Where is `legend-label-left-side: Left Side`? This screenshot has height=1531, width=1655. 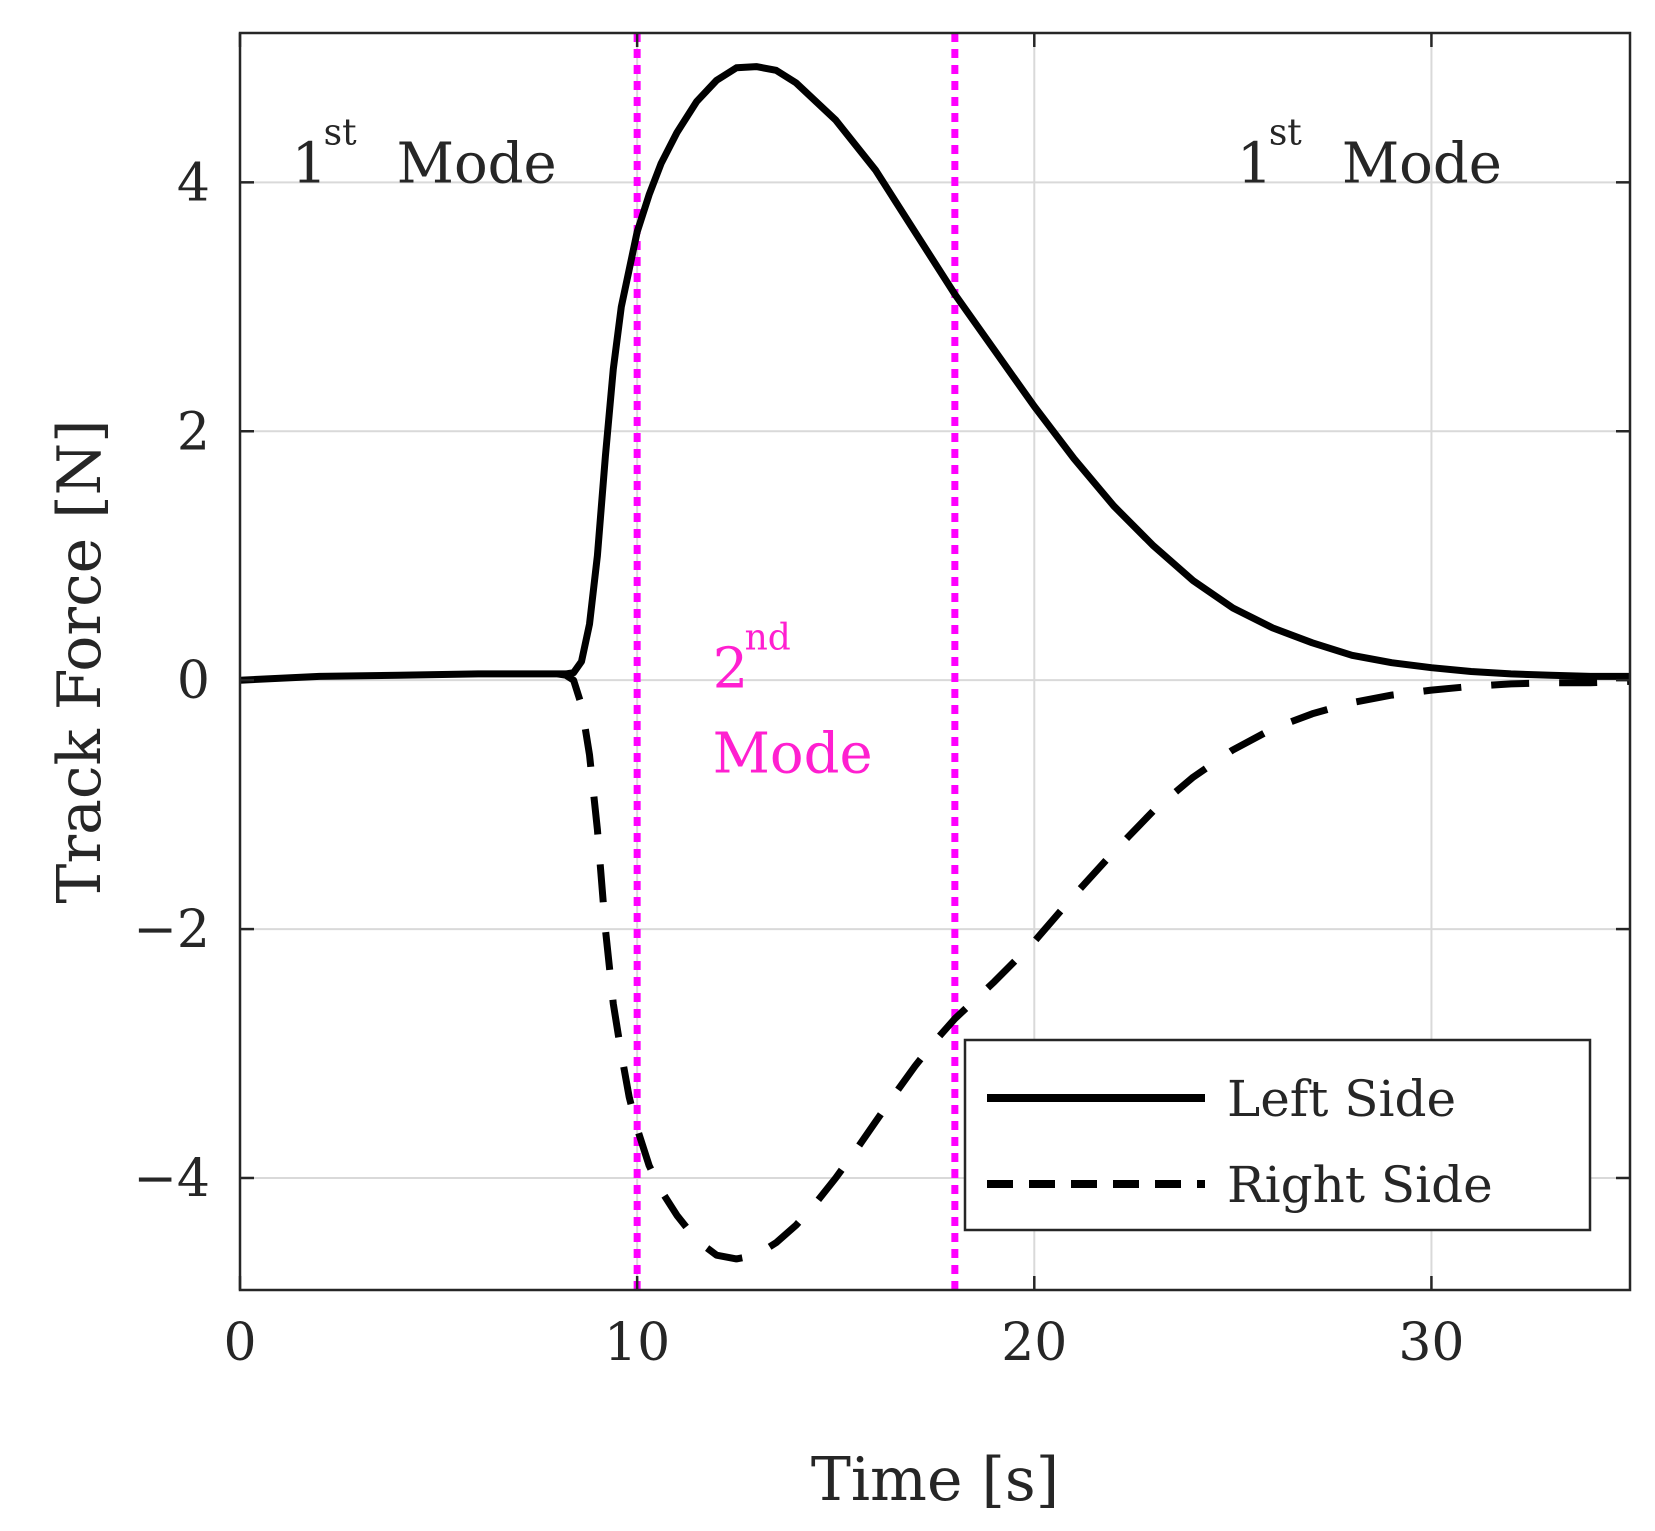 legend-label-left-side: Left Side is located at coordinates (1341, 1099).